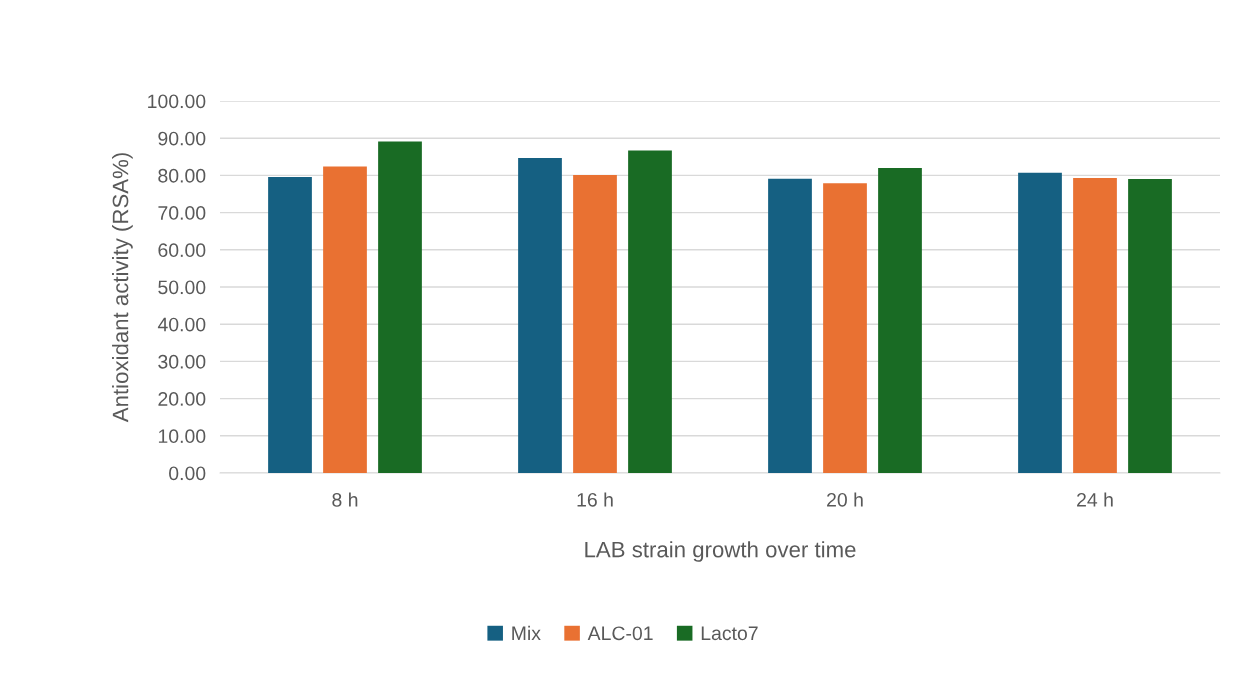  What do you see at coordinates (182, 399) in the screenshot?
I see `y-tick-label: 20.00` at bounding box center [182, 399].